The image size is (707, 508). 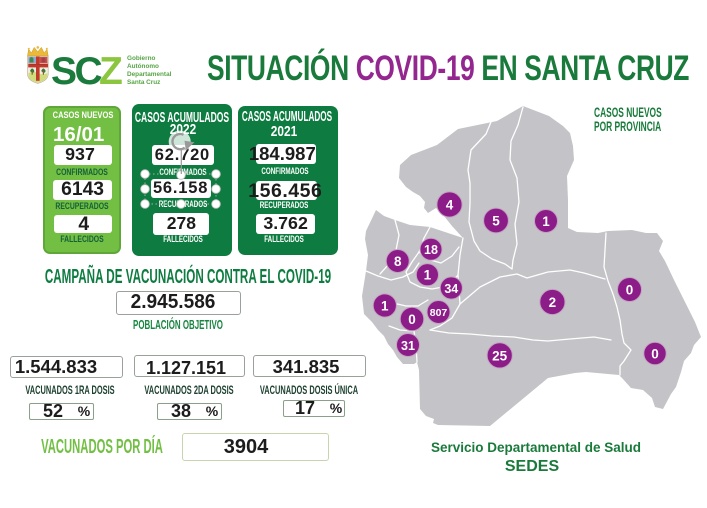 I want to click on svg-text: 807, so click(x=439, y=313).